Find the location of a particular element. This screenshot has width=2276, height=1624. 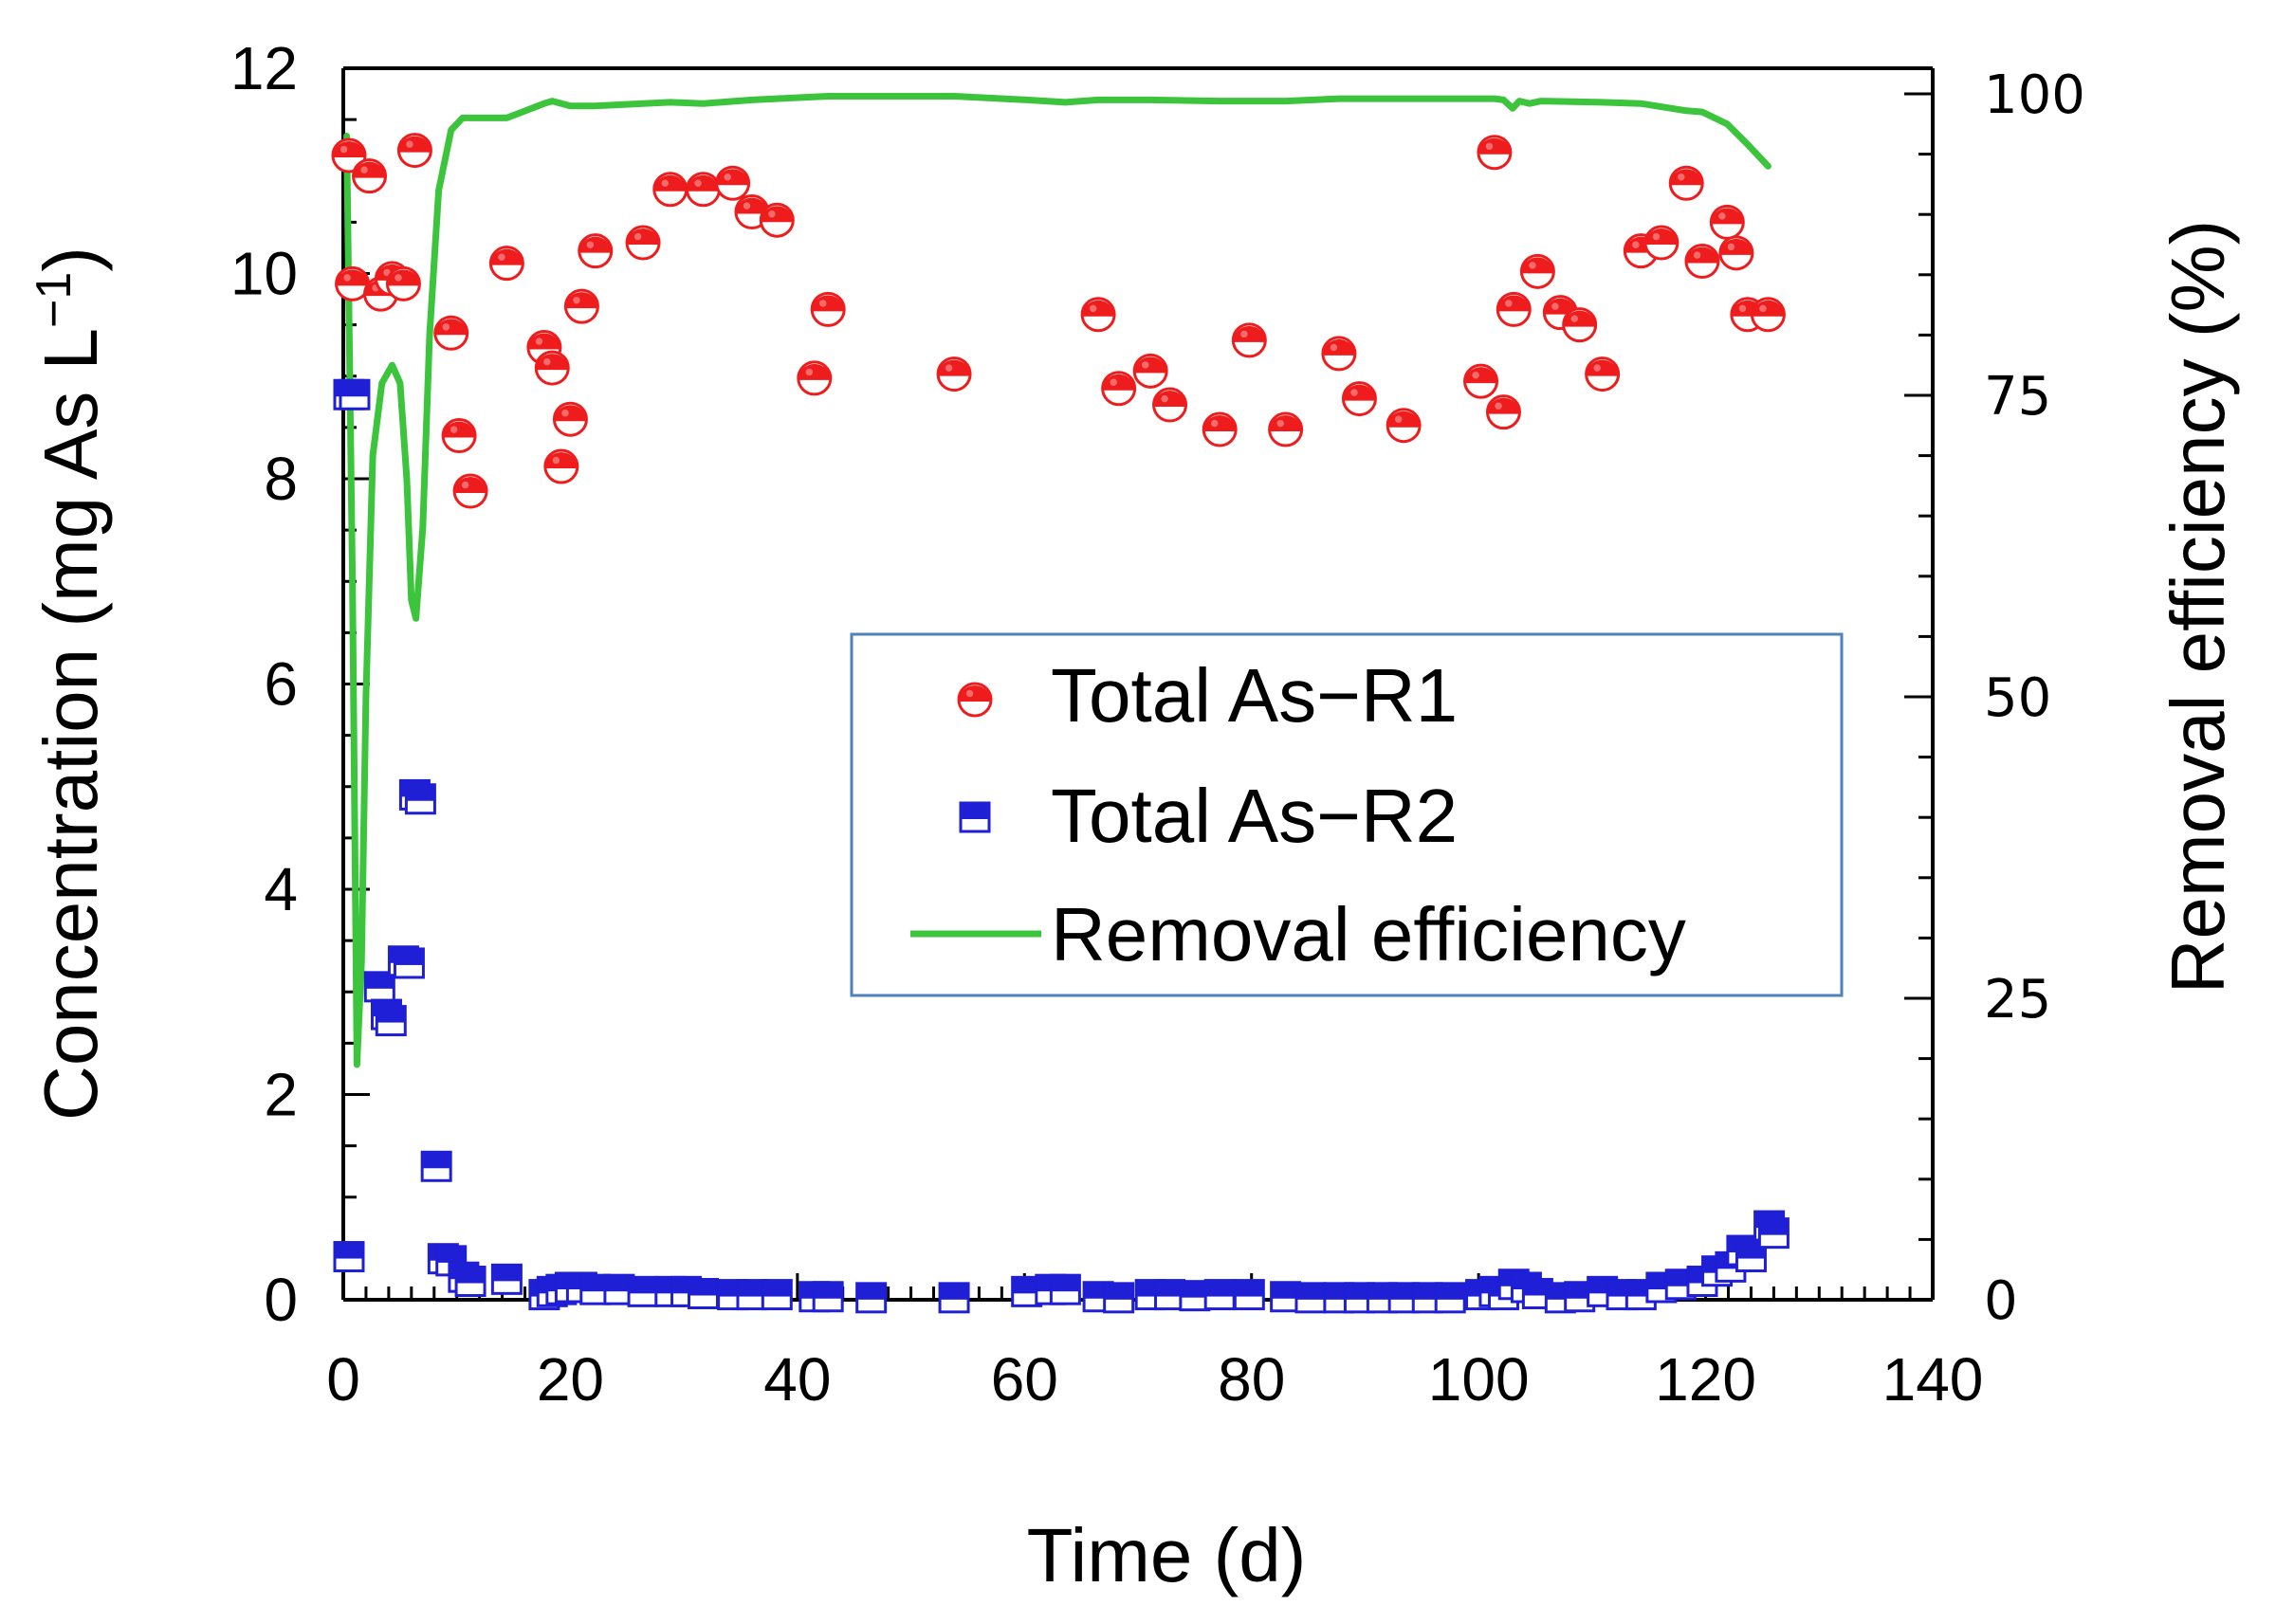

x-tick-label: 100 is located at coordinates (1479, 1379).